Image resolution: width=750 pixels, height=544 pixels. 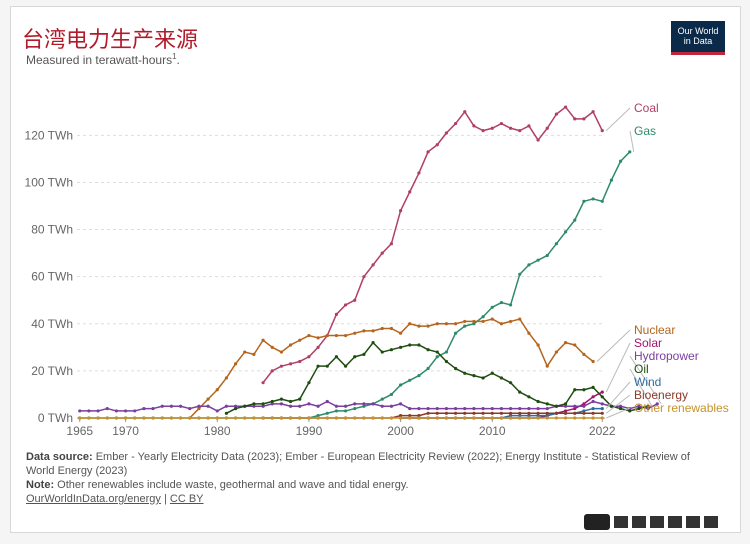 I want to click on series-label: Nuclear, so click(x=654, y=330).